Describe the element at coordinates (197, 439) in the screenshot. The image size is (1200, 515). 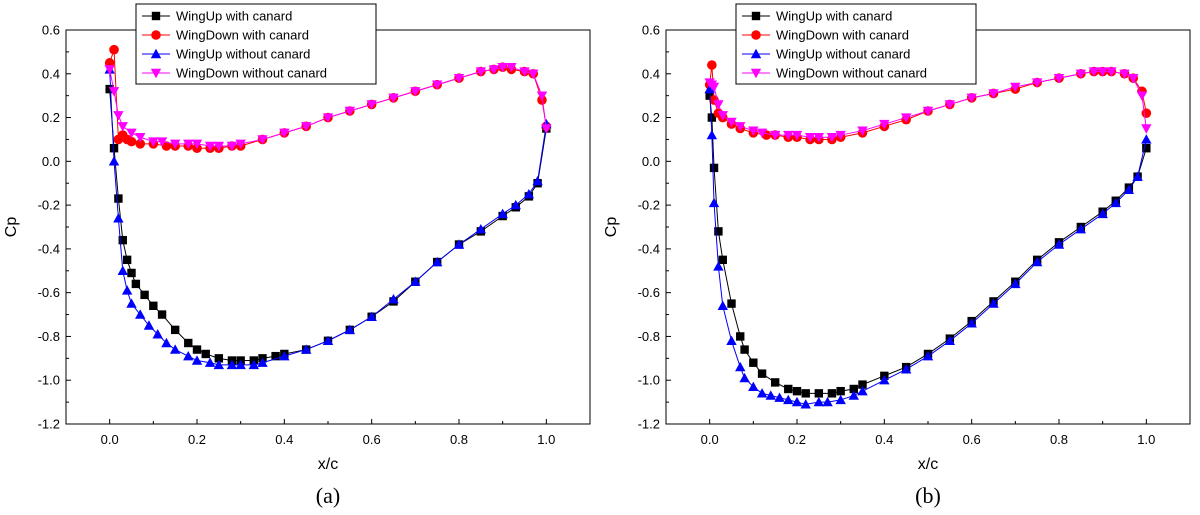
I see `x-tick-label: 0.2` at that location.